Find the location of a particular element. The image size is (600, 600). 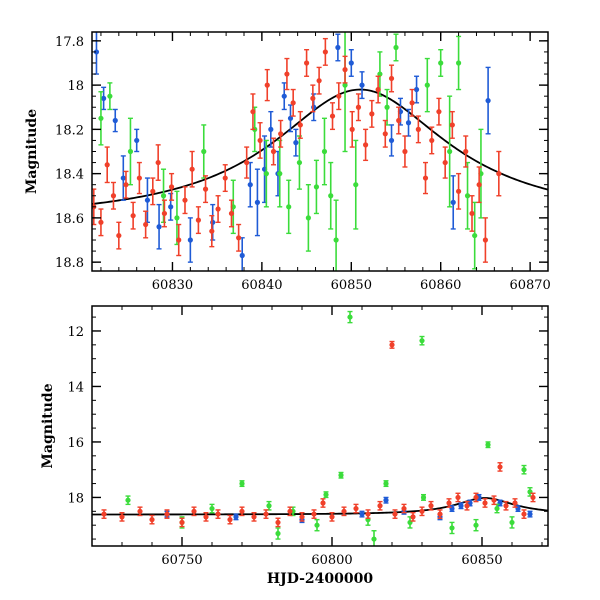

y-tick-label: 12 is located at coordinates (75, 332).